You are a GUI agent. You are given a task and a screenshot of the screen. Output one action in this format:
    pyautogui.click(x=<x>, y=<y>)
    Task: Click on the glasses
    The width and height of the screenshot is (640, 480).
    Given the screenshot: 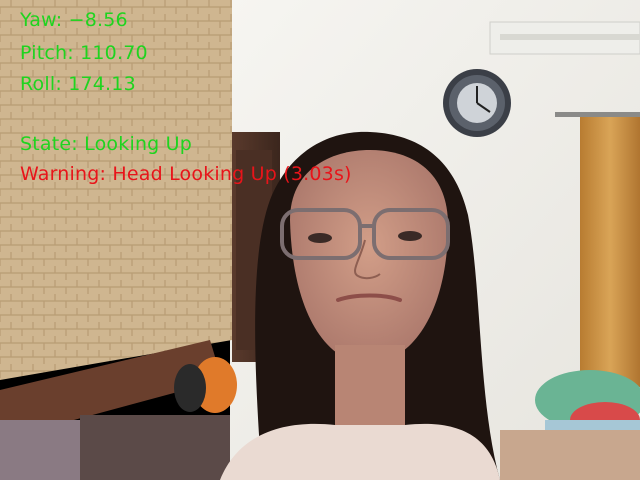 What is the action you would take?
    pyautogui.click(x=365, y=234)
    